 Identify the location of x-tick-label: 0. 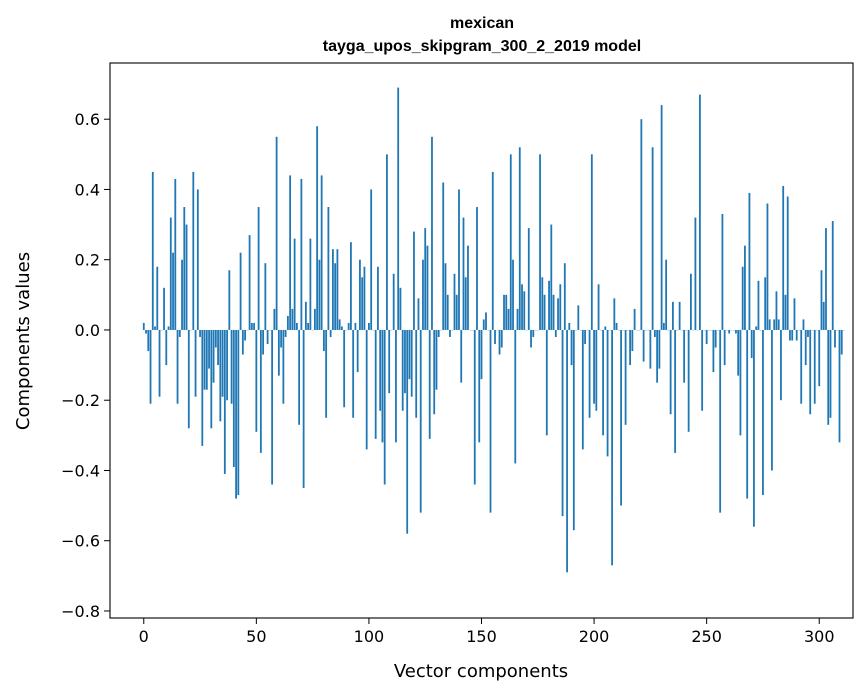
(144, 636).